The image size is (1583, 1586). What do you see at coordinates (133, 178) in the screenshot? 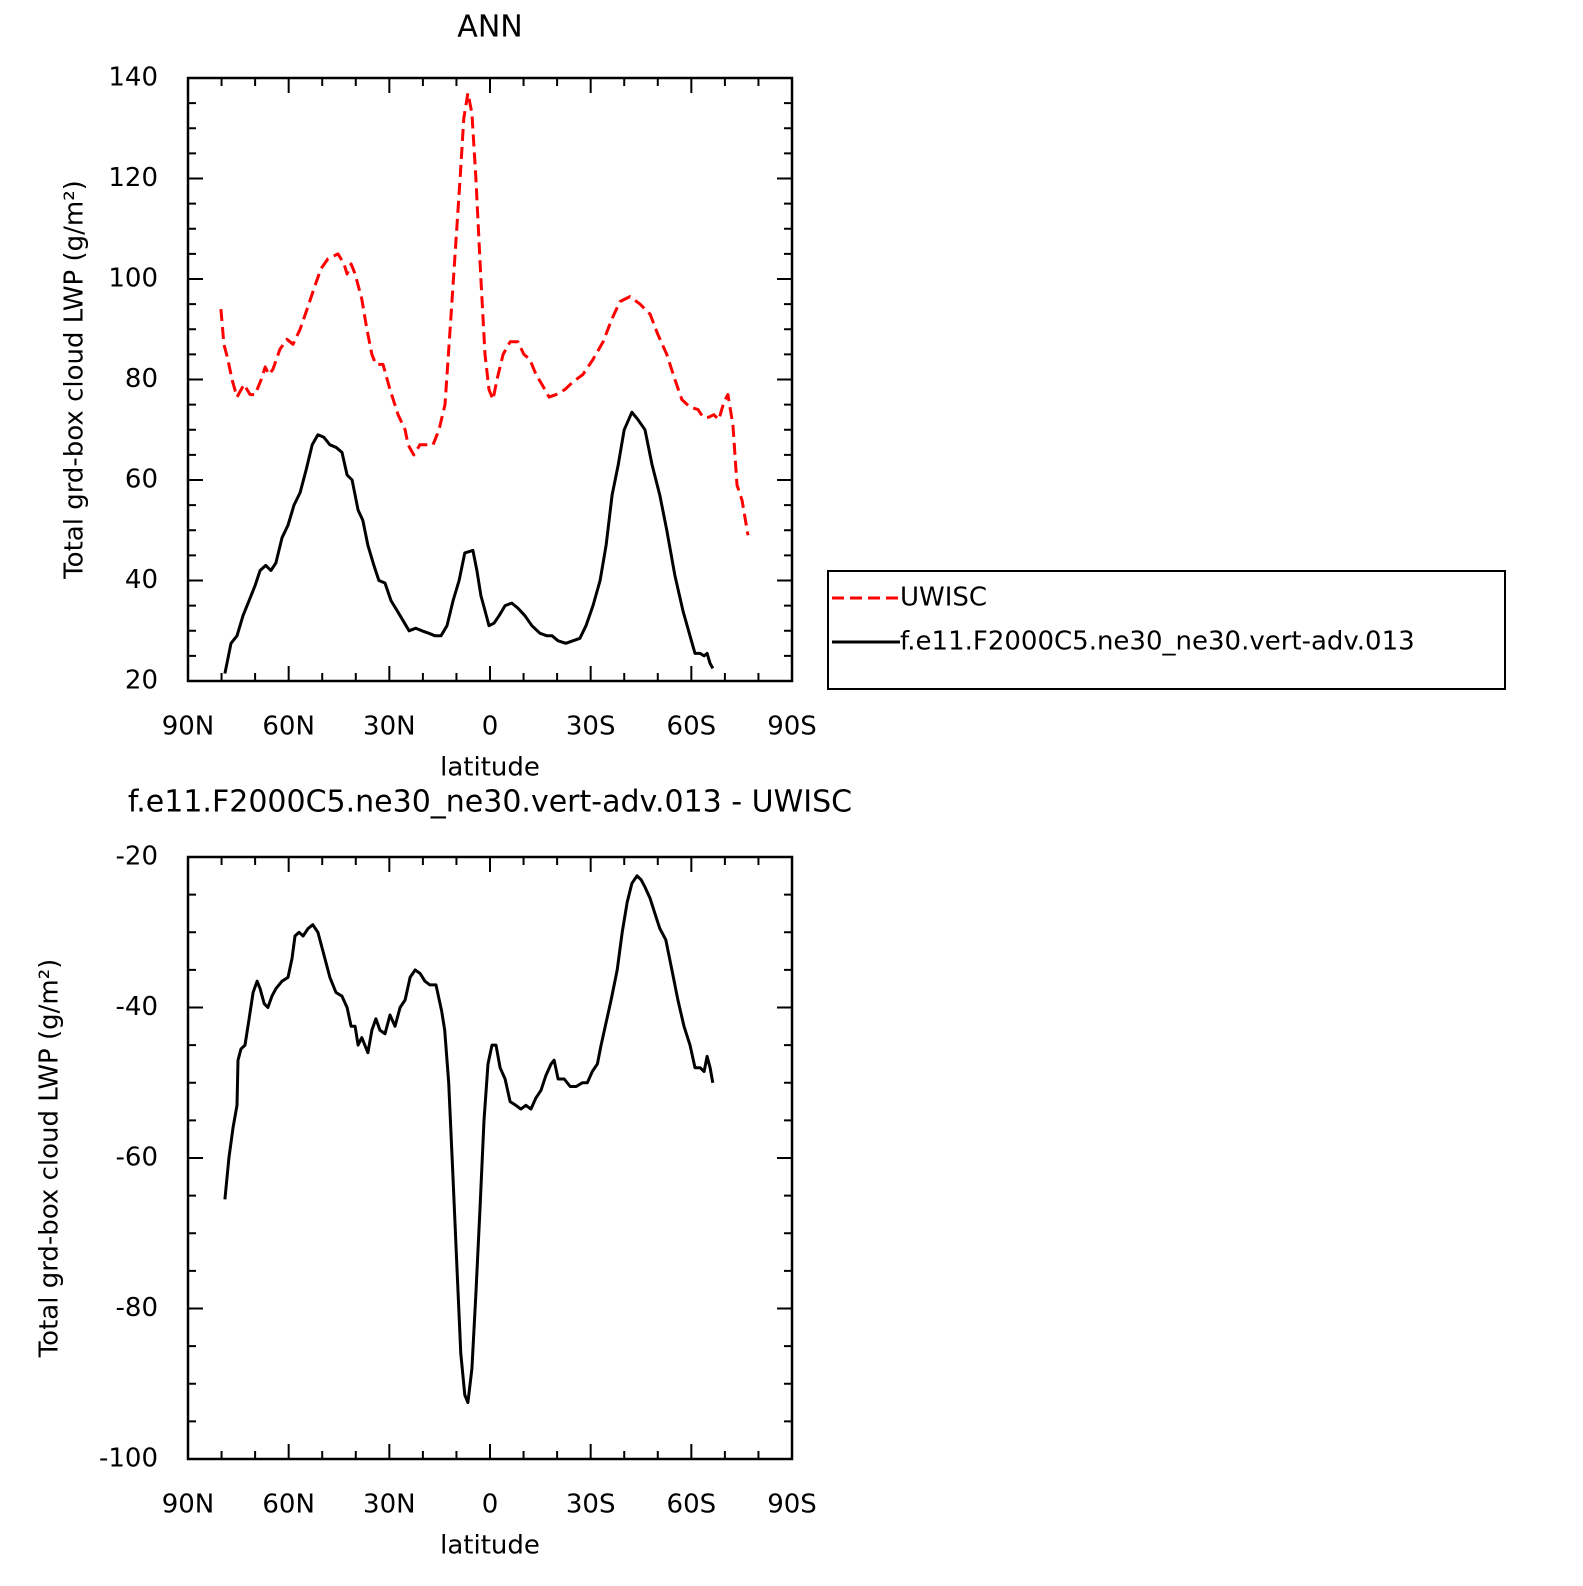
I see `y-tick-label: 120` at bounding box center [133, 178].